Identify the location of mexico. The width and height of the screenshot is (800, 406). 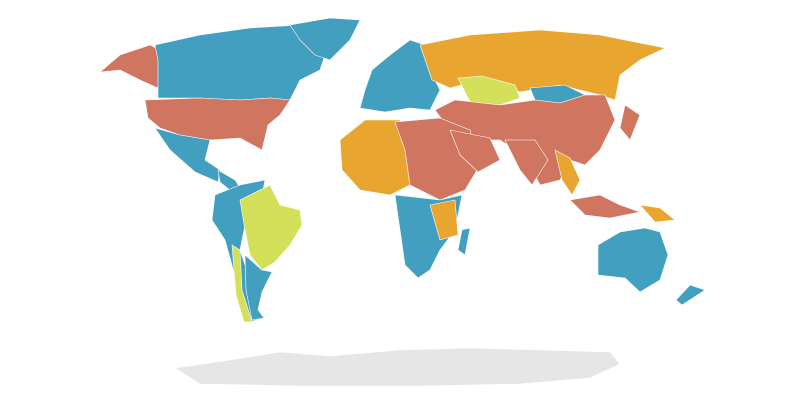
(187, 155).